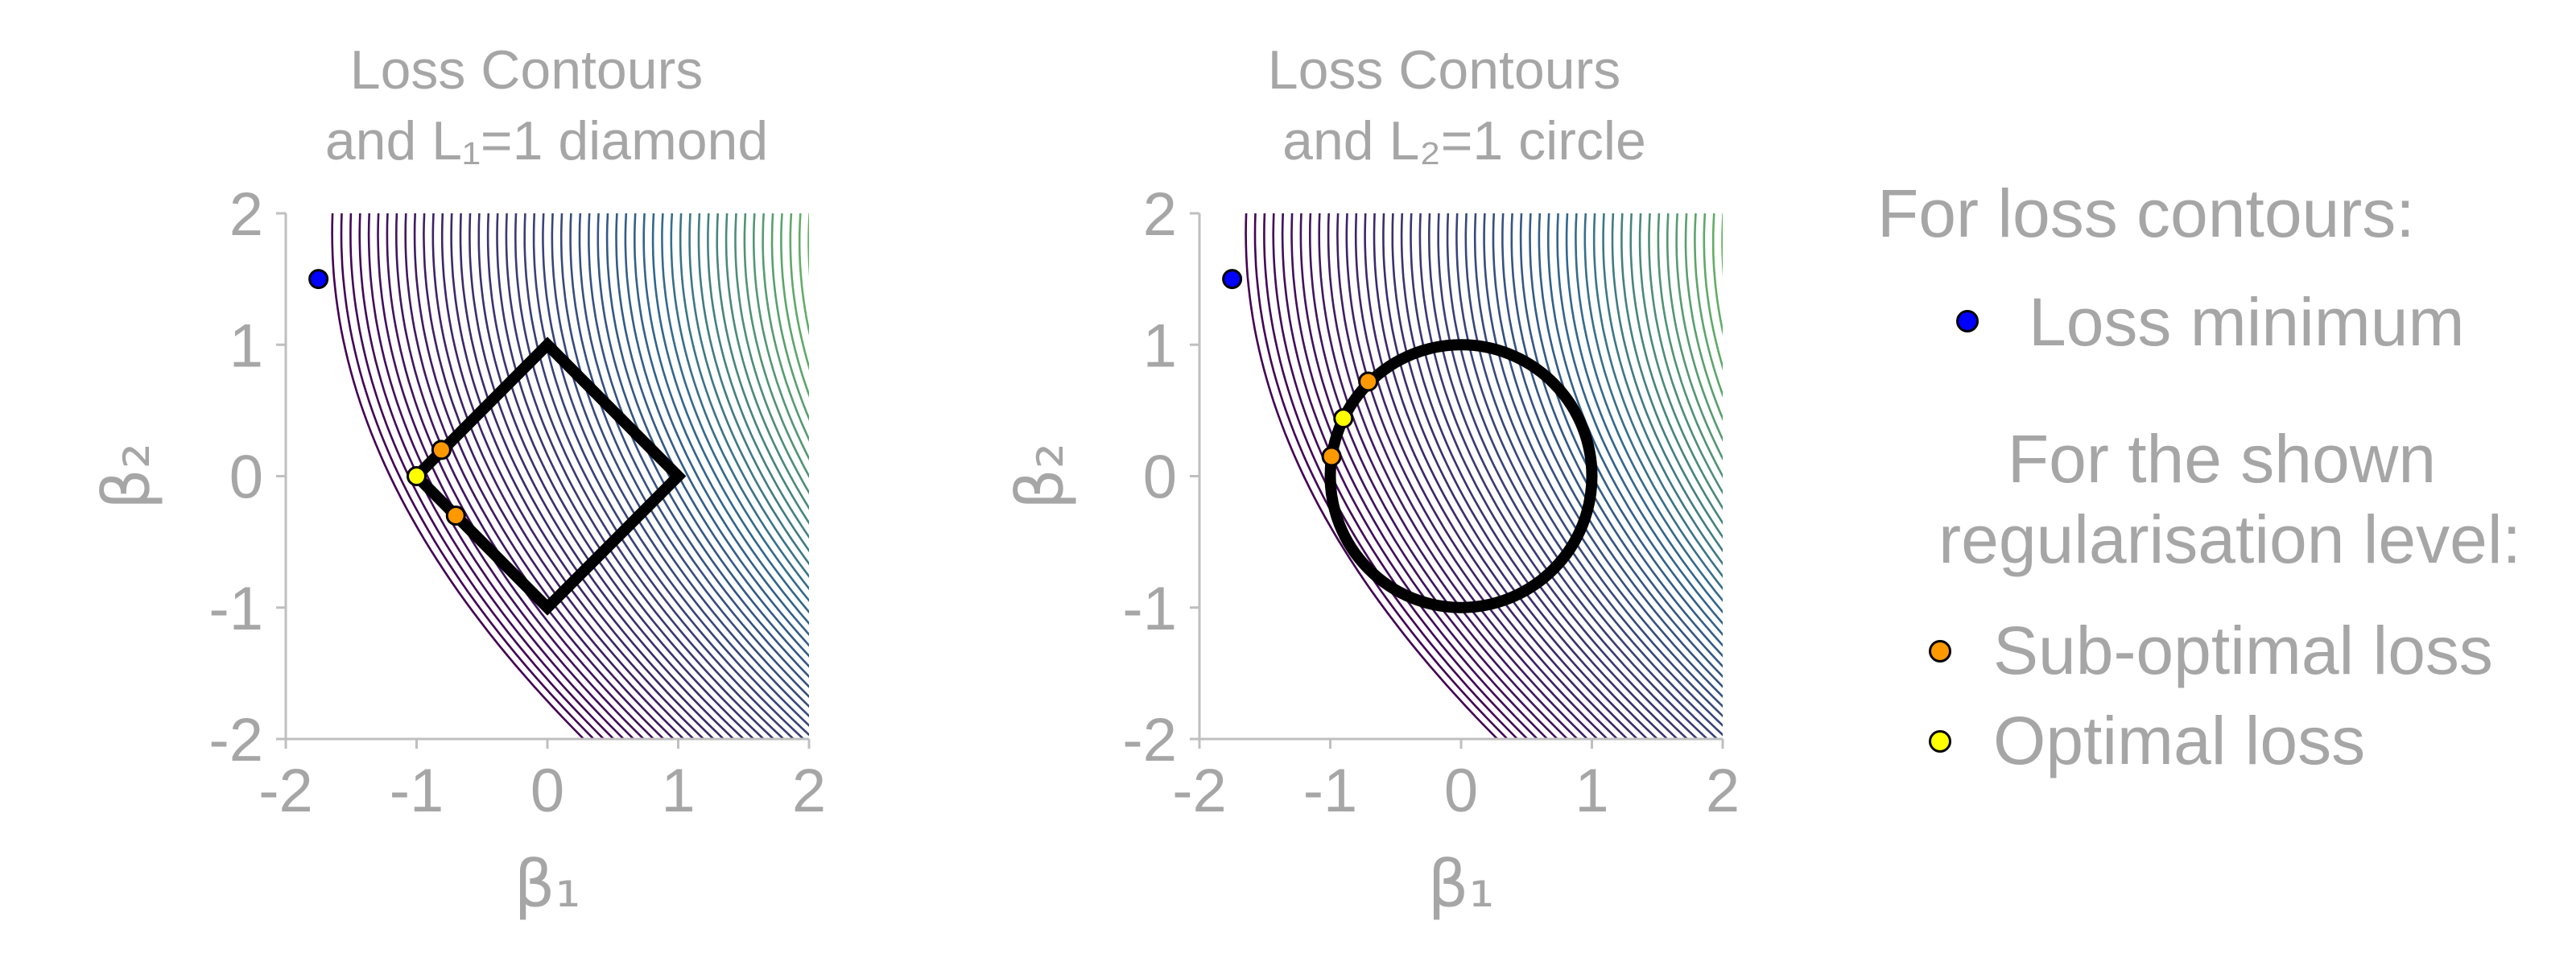 The image size is (2576, 966). Describe the element at coordinates (1040, 476) in the screenshot. I see `panel2-y-axis-label: β₂` at that location.